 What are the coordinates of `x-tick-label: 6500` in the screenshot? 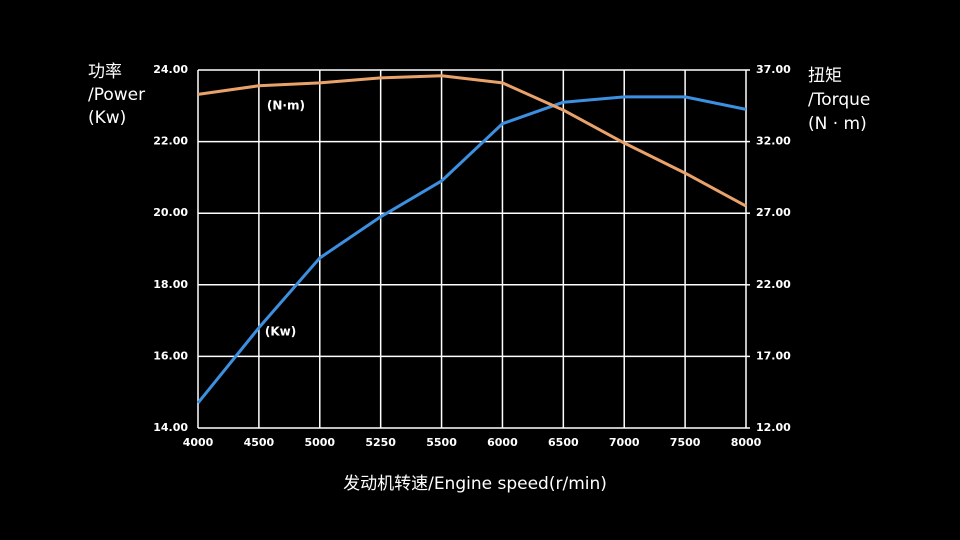 It's located at (563, 442).